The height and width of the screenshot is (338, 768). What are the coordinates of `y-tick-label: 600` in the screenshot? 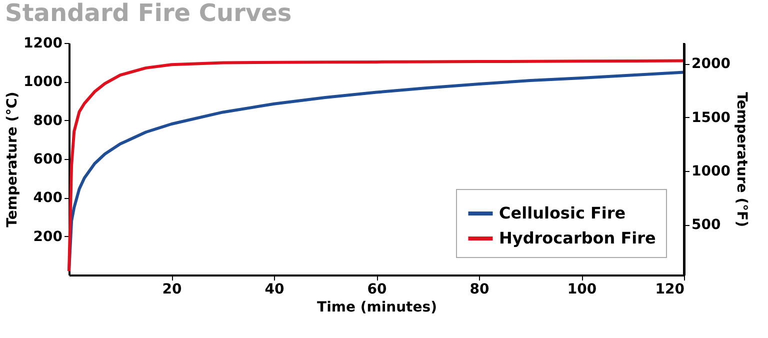 It's located at (48, 160).